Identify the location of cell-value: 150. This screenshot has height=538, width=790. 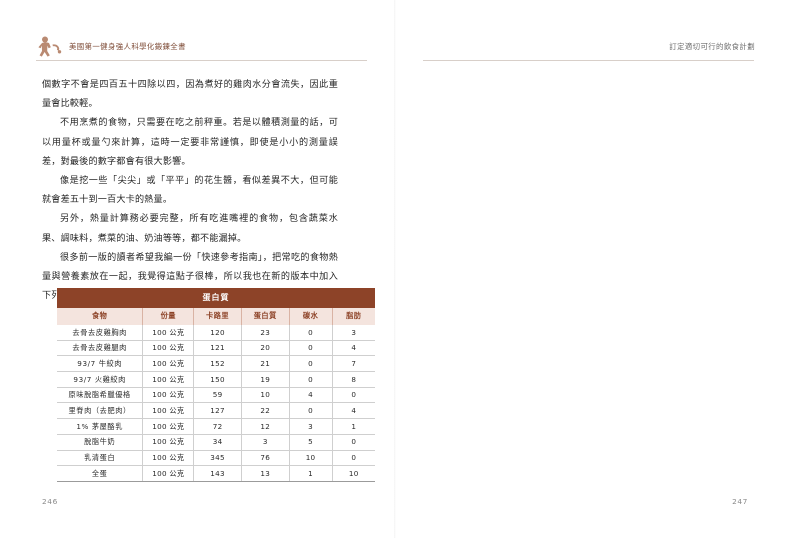
(217, 379).